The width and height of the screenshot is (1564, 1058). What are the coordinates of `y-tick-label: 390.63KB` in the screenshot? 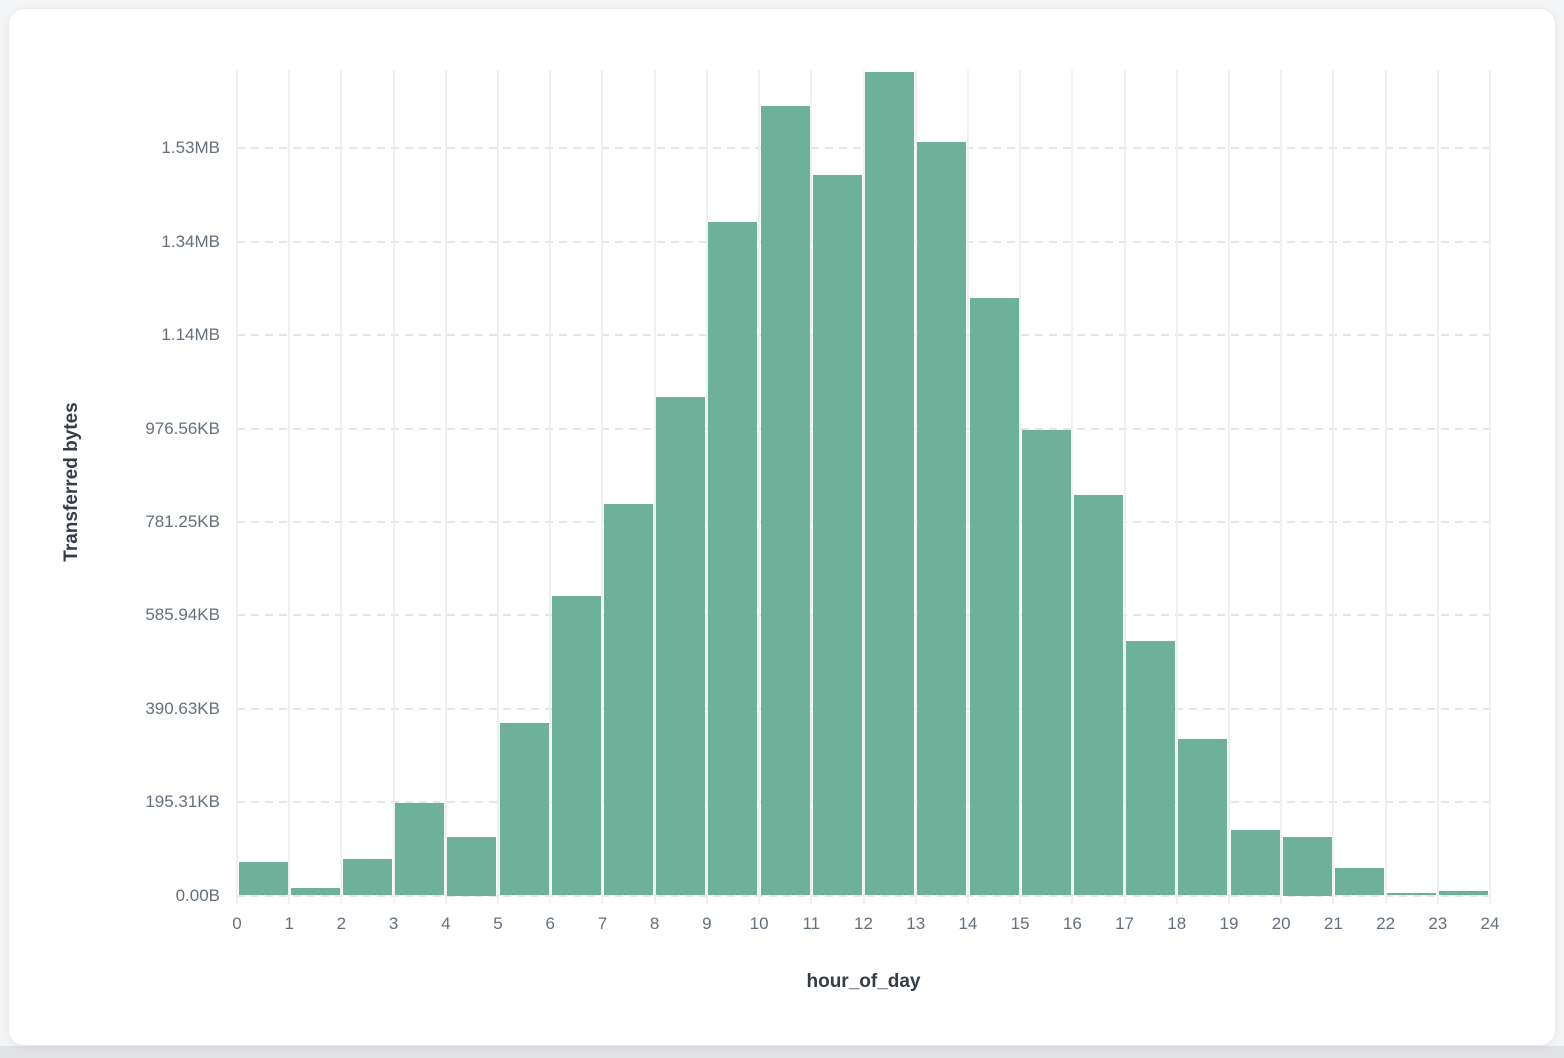 It's located at (182, 708).